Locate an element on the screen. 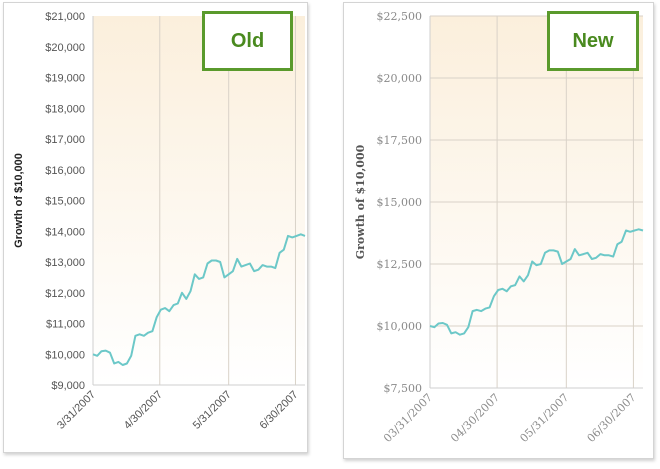  y-tick-label: $22,500 is located at coordinates (400, 16).